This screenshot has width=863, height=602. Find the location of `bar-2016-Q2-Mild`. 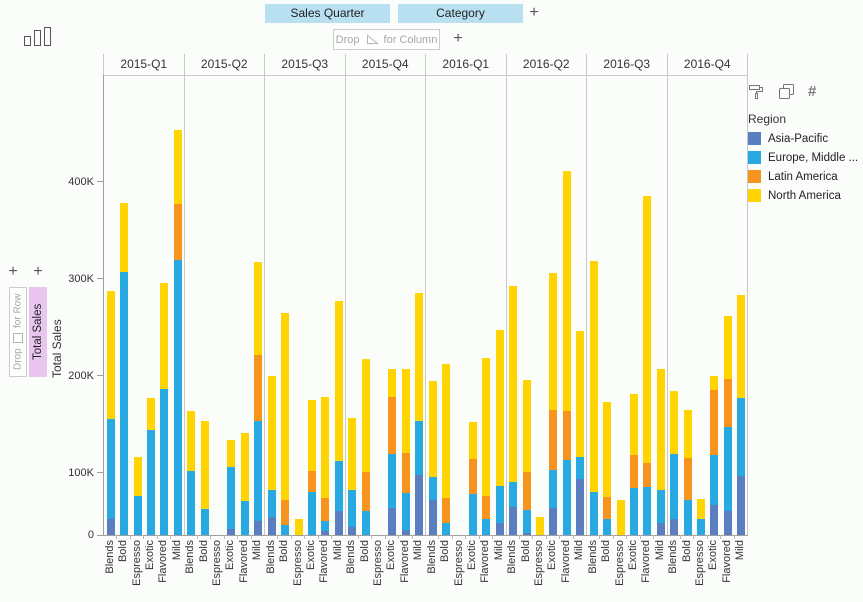

bar-2016-Q2-Mild is located at coordinates (580, 305).